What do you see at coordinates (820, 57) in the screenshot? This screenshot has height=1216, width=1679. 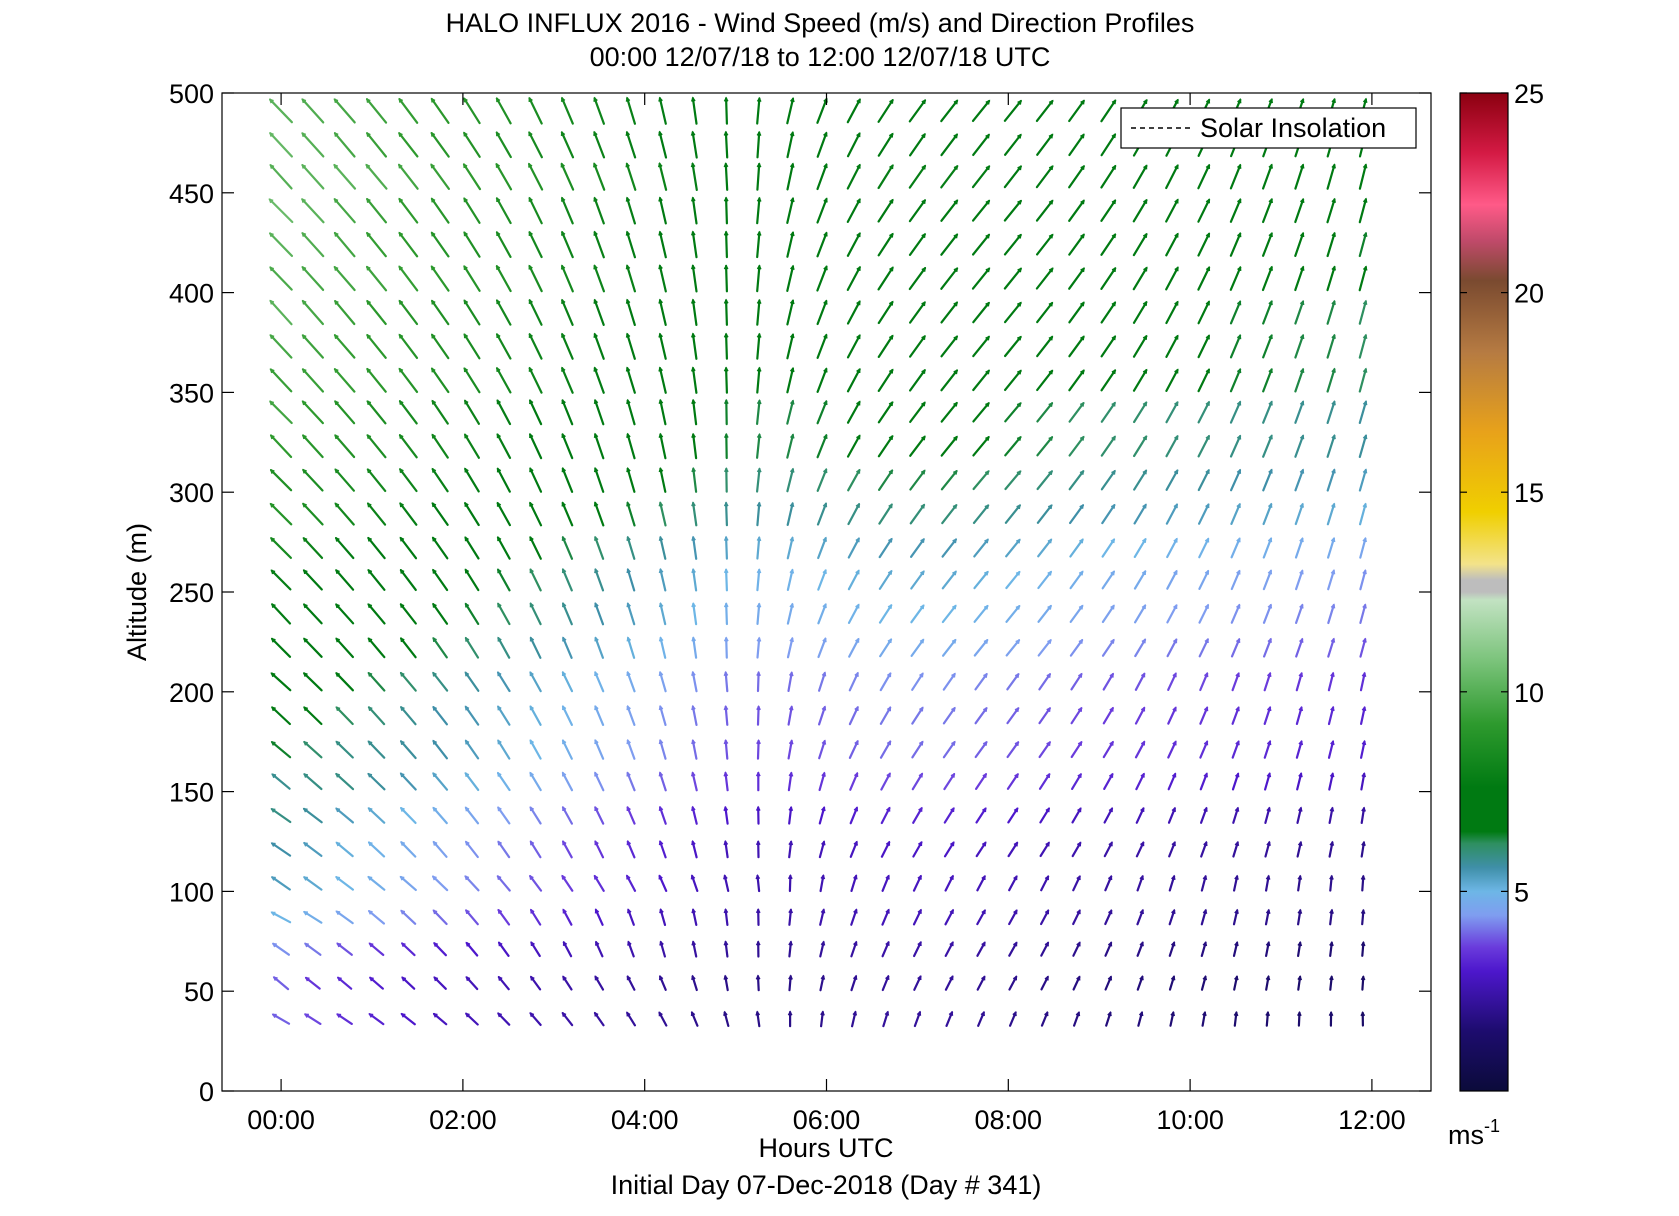 I see `chart-subtitle: 00:00 12/07/18 to 12:00 12/07/18 UTC` at bounding box center [820, 57].